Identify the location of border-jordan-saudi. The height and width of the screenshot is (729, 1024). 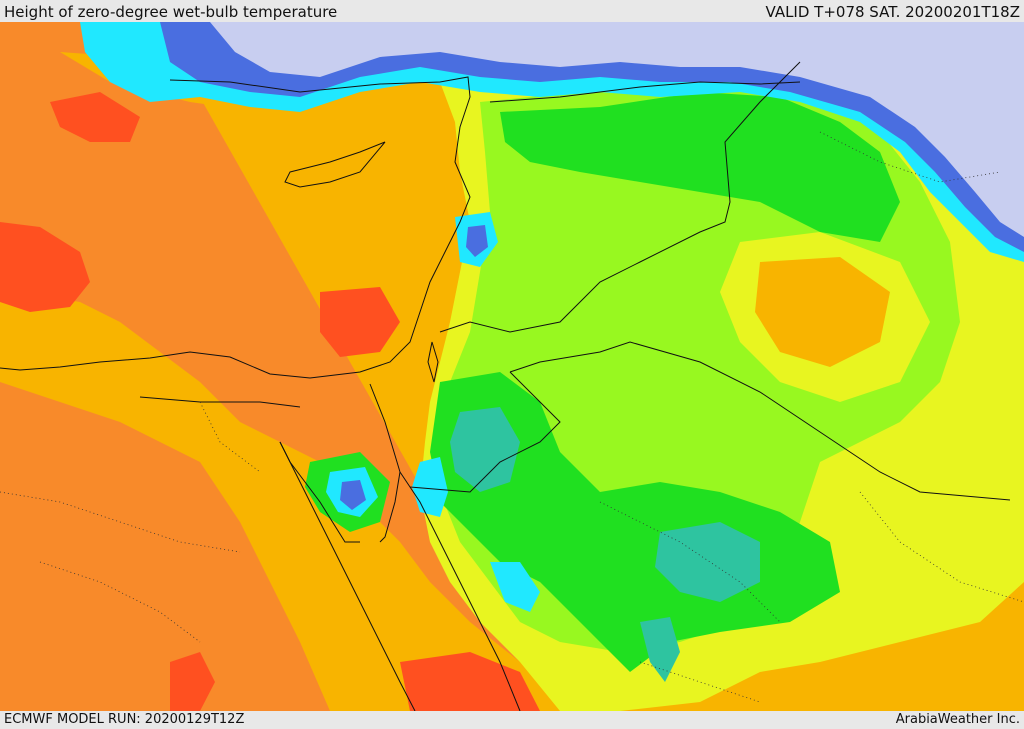
(485, 432).